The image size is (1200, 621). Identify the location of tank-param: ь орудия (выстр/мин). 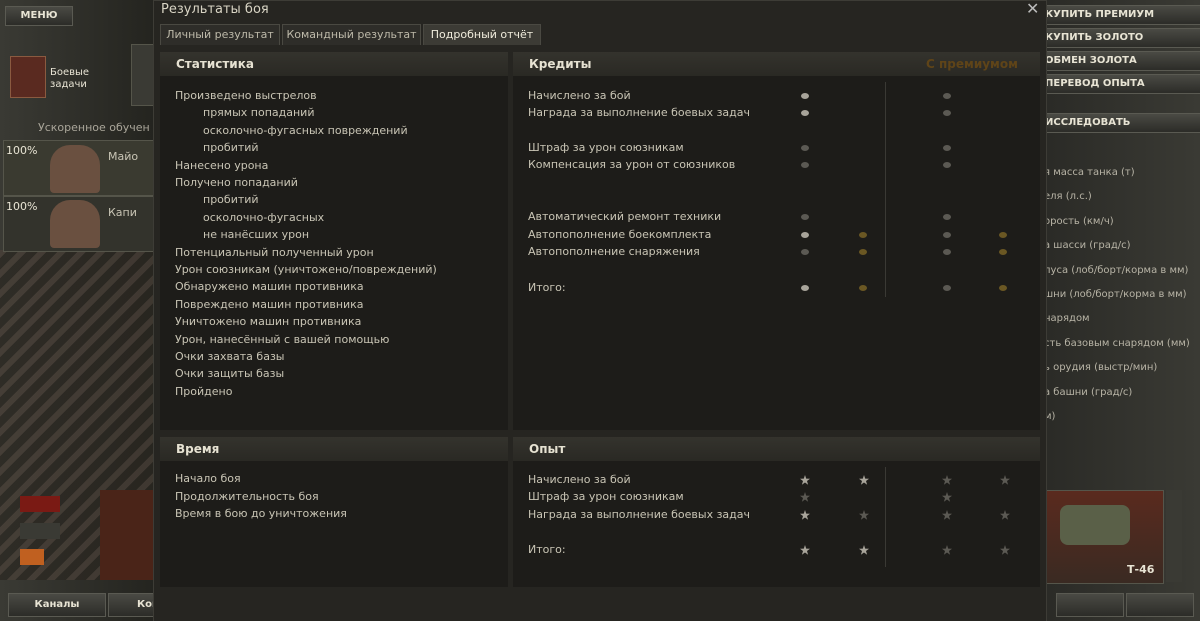
(1101, 368).